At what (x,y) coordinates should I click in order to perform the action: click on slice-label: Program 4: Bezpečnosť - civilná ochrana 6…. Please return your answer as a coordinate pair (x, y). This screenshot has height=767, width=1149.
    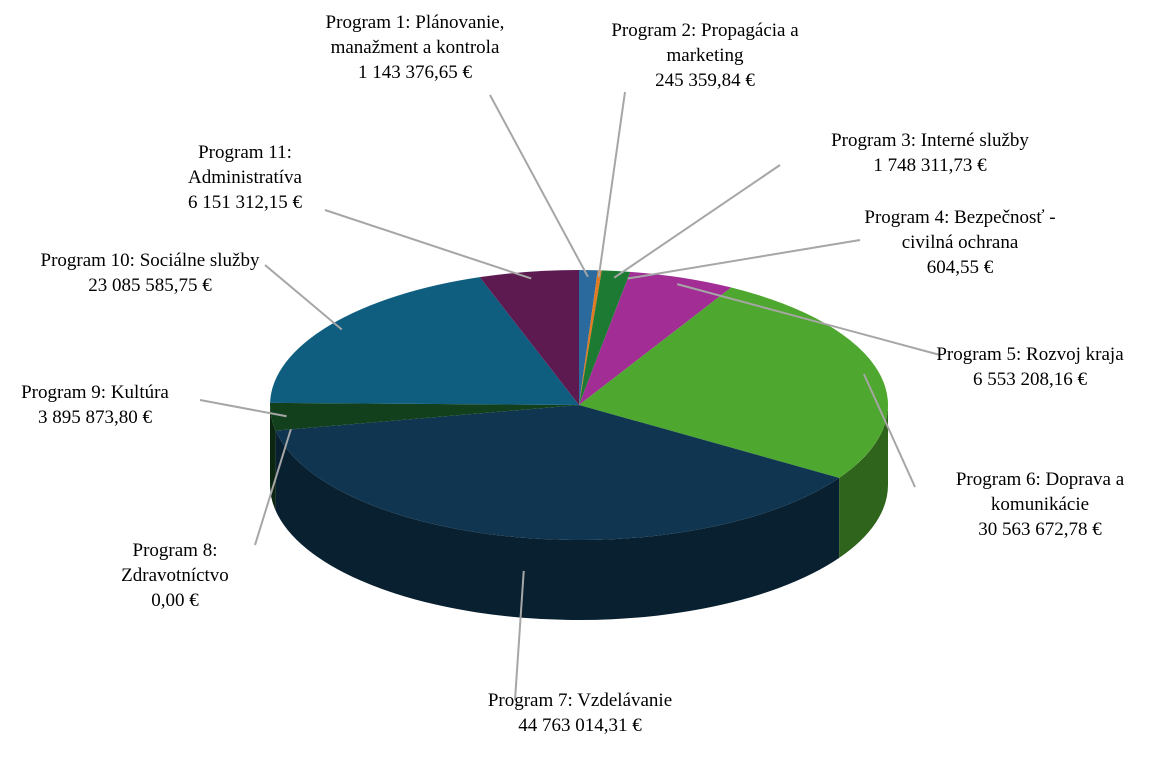
    Looking at the image, I should click on (960, 242).